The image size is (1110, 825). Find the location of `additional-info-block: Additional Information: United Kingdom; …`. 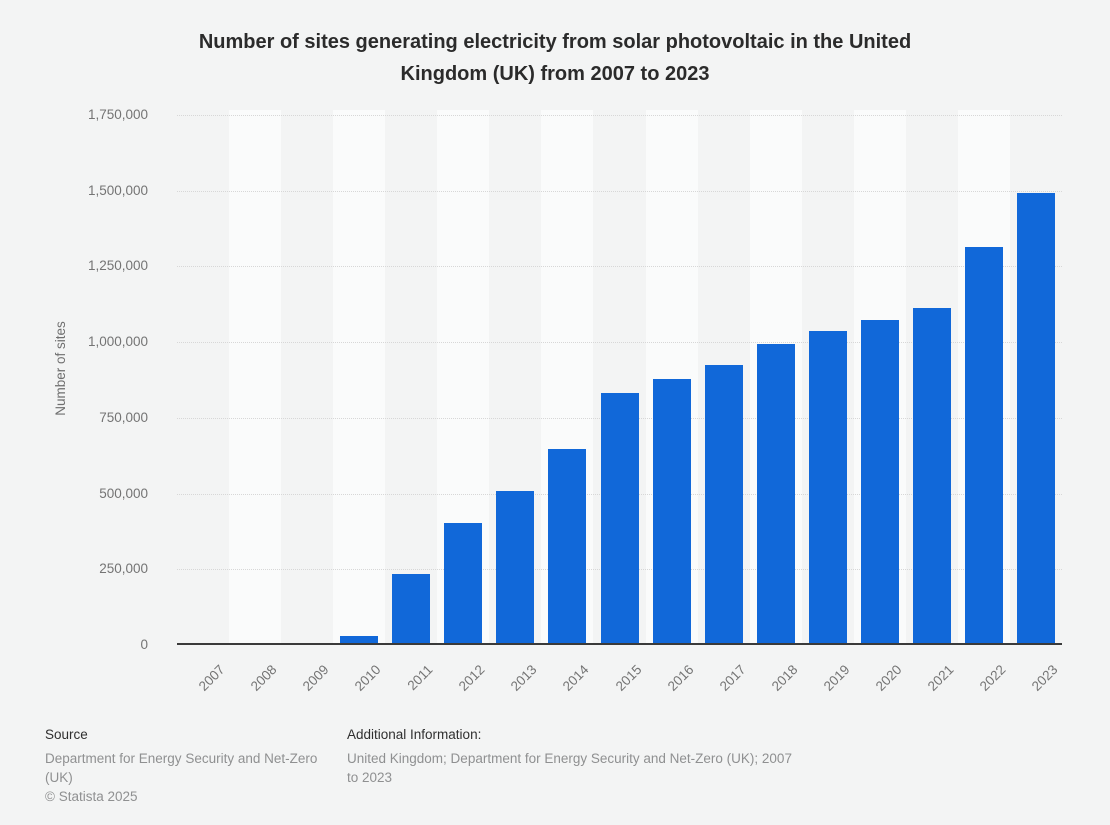

additional-info-block: Additional Information: United Kingdom; … is located at coordinates (577, 756).